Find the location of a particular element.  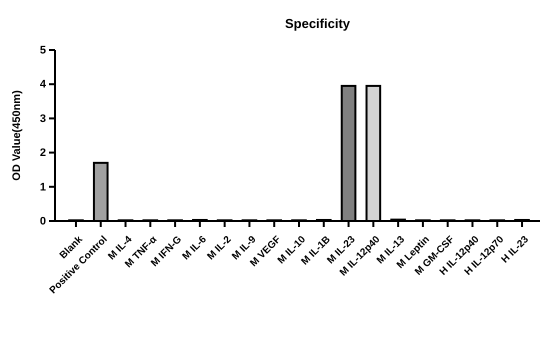

y-tick-label: 2 is located at coordinates (43, 153).